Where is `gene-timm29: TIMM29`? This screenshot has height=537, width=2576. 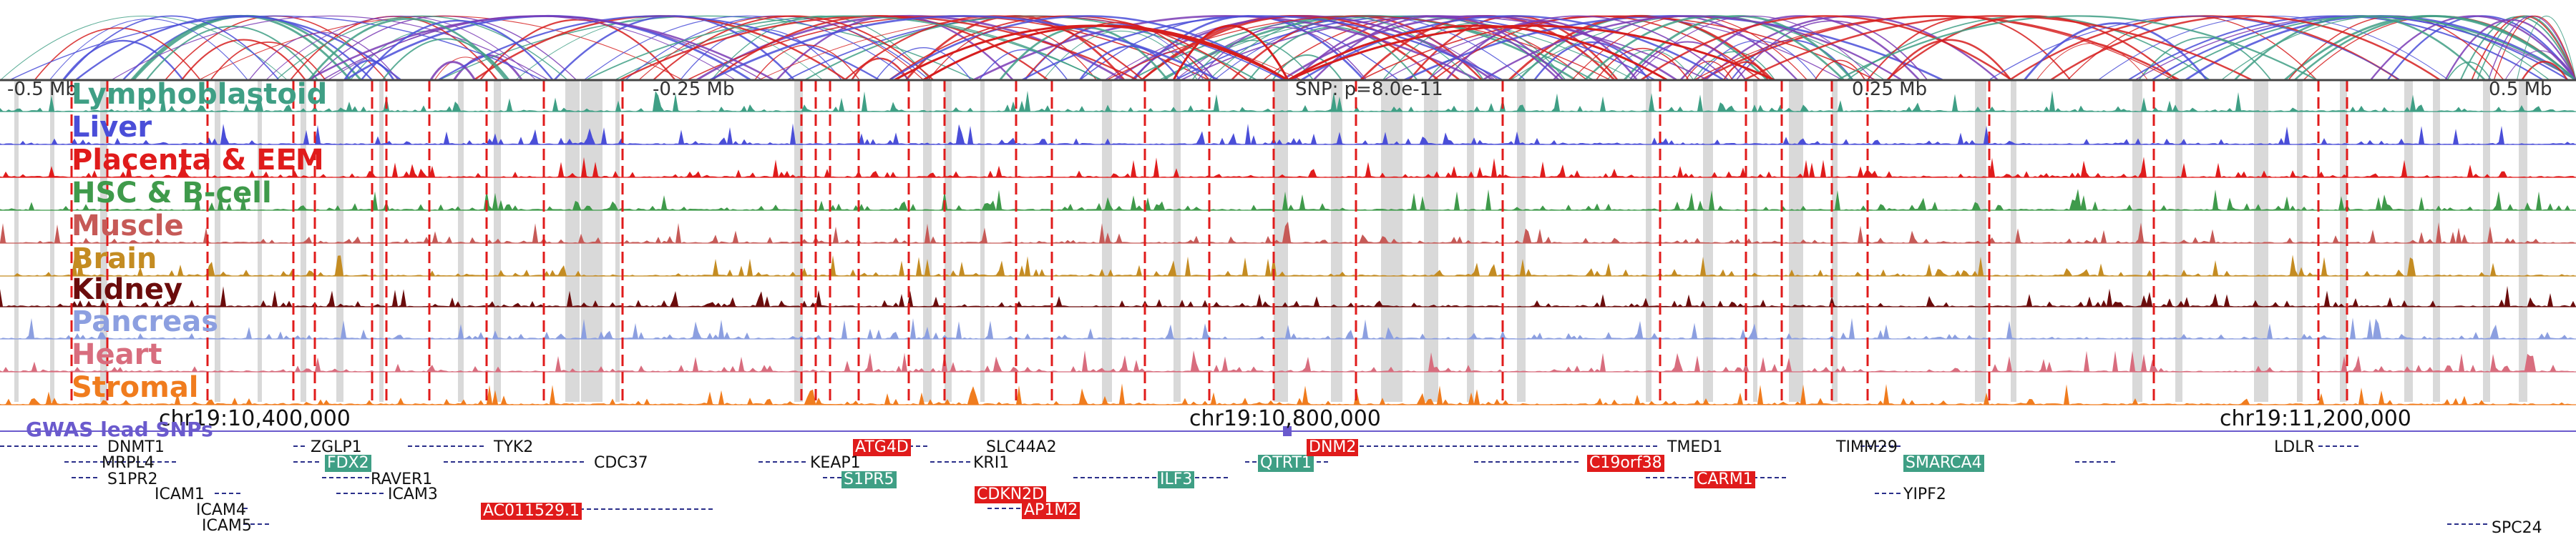 gene-timm29: TIMM29 is located at coordinates (1867, 447).